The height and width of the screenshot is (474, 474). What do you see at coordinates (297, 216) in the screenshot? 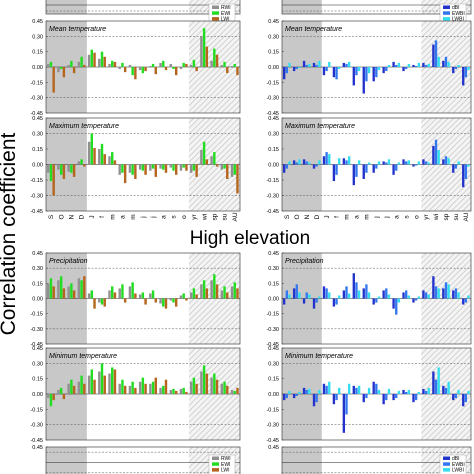
I see `x-tick-label: O` at bounding box center [297, 216].